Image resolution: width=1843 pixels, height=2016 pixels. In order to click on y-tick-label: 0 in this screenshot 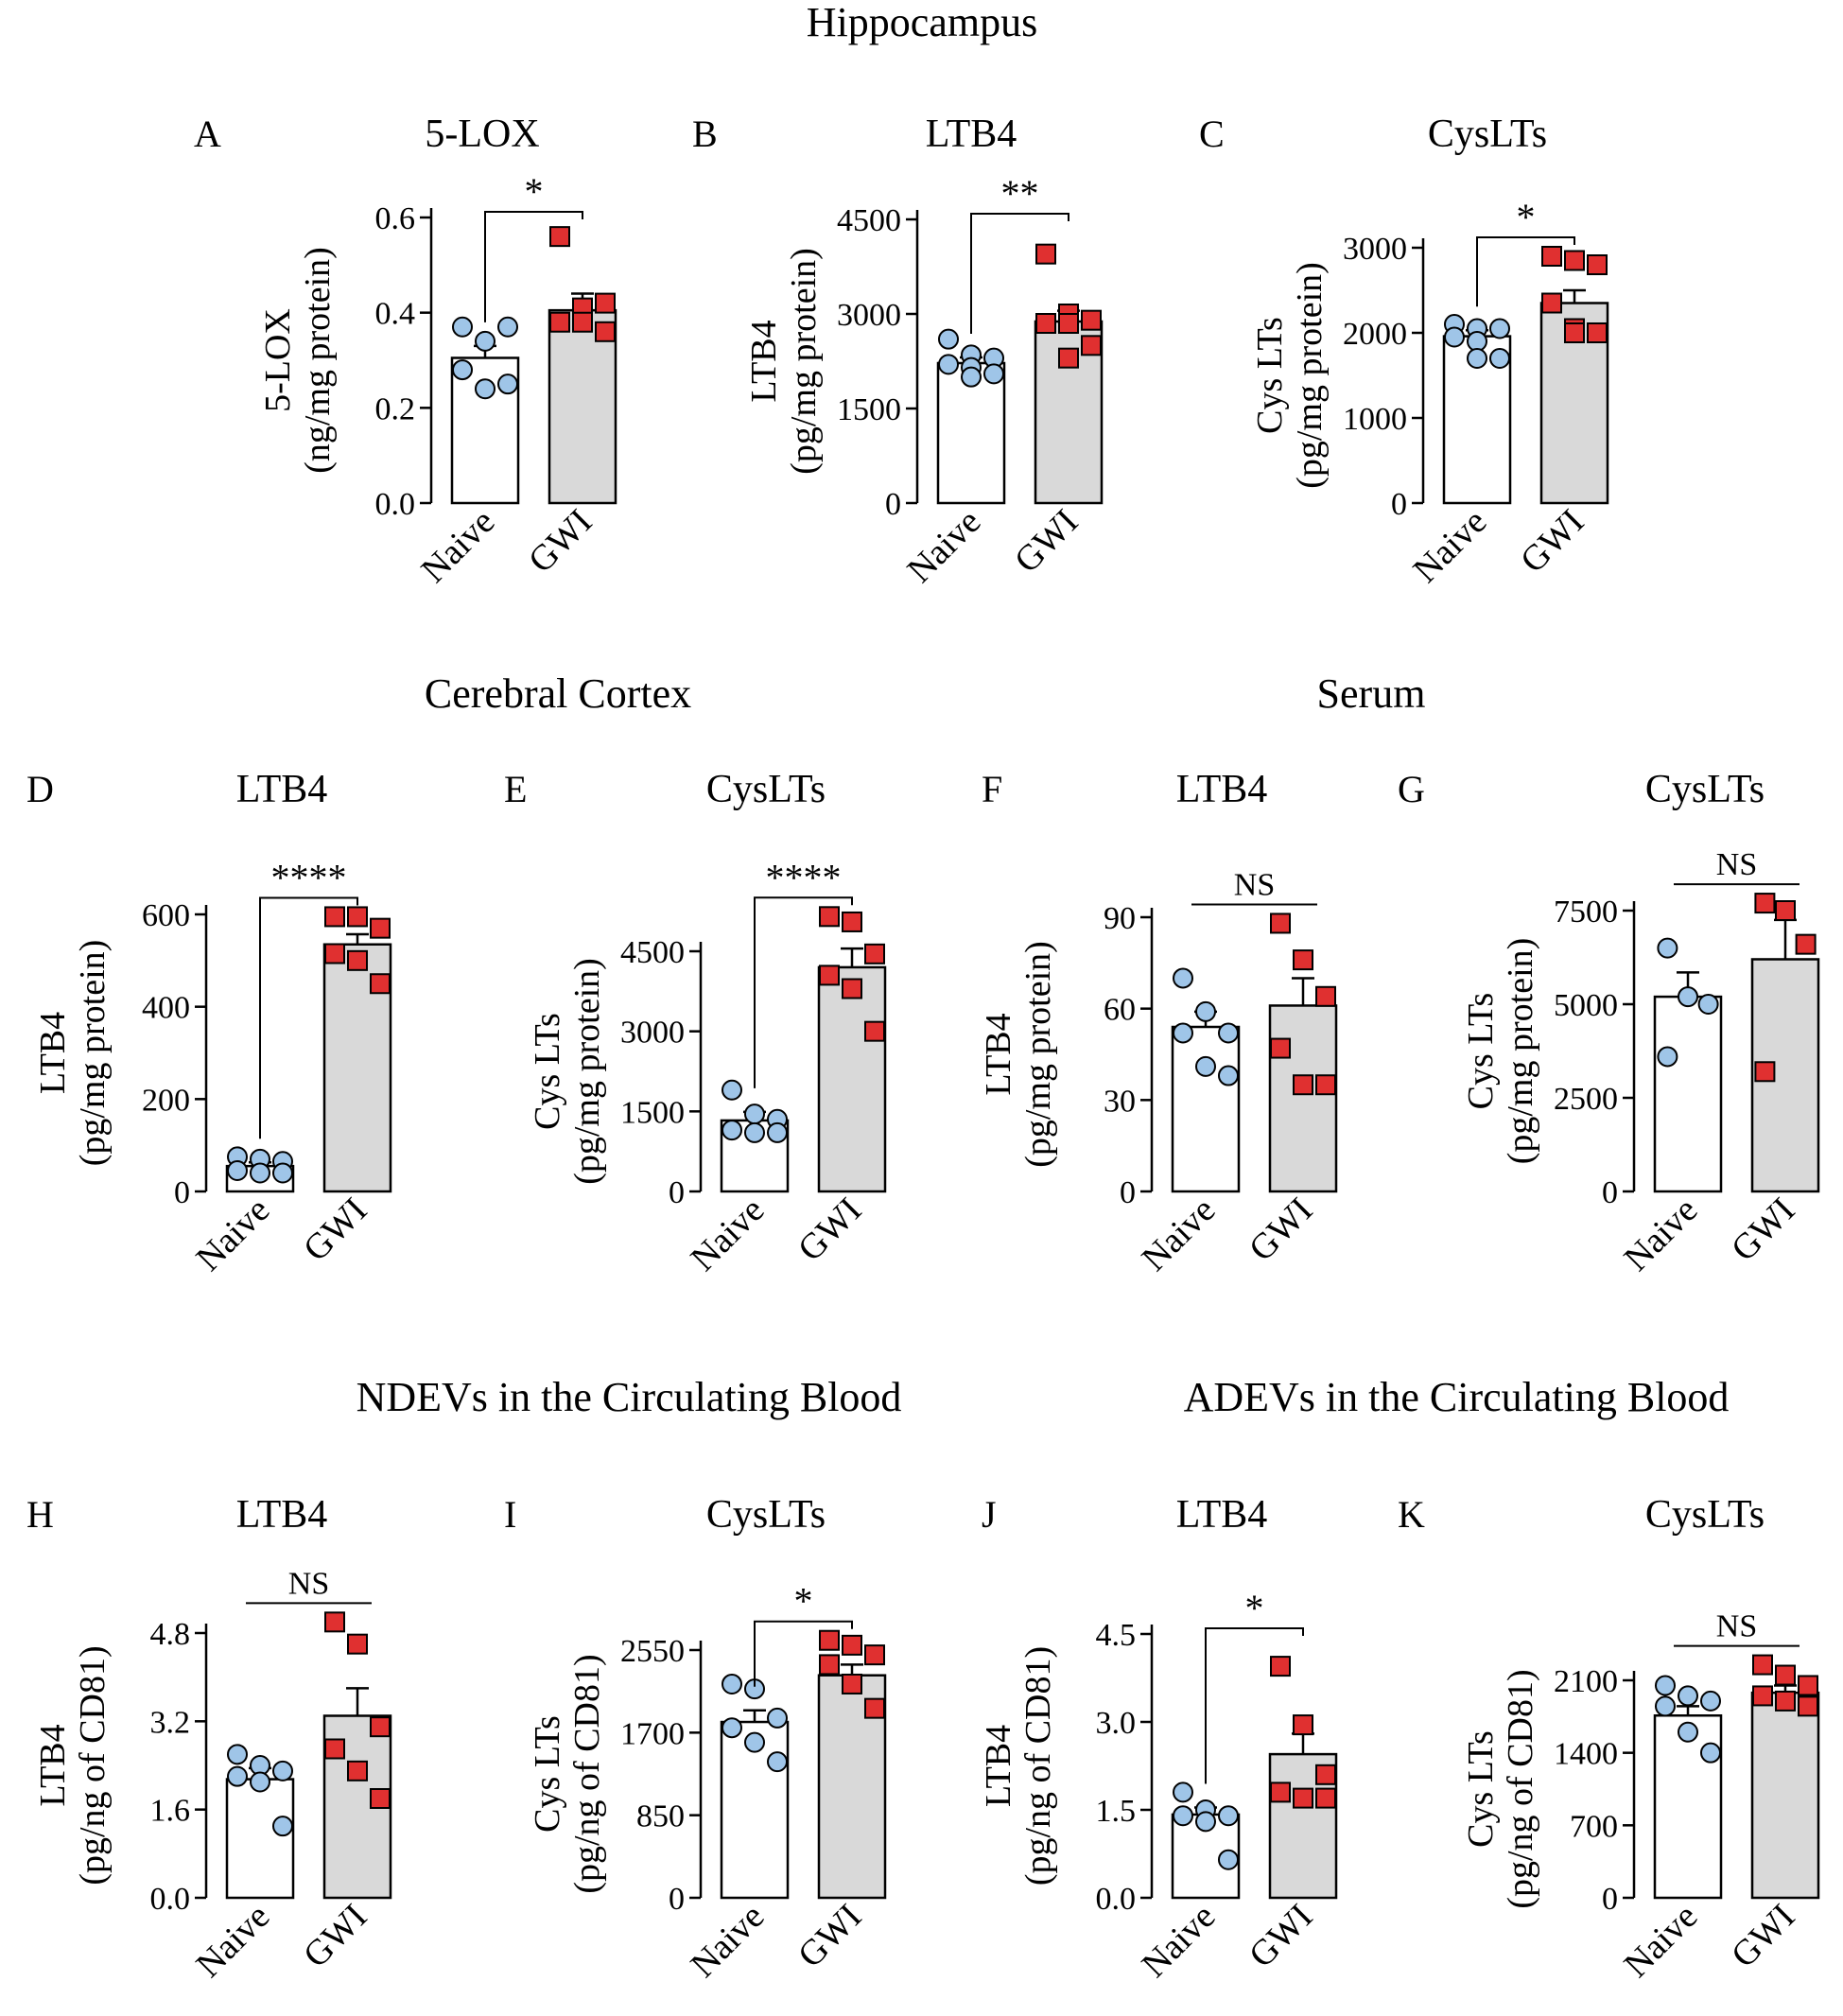, I will do `click(677, 1193)`.